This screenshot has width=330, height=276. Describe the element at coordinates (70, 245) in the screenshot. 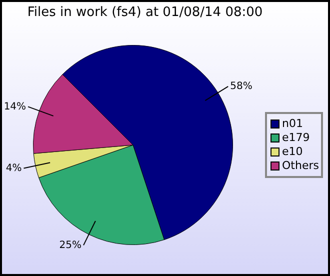

I see `data-label: 25%` at that location.